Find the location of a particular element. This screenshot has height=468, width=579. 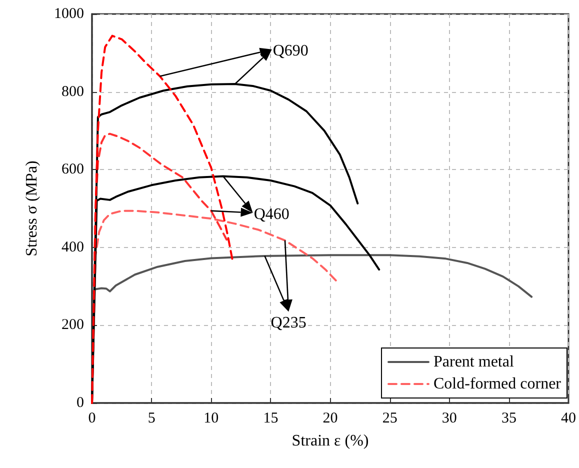

x-tick-label: 15 is located at coordinates (270, 418).